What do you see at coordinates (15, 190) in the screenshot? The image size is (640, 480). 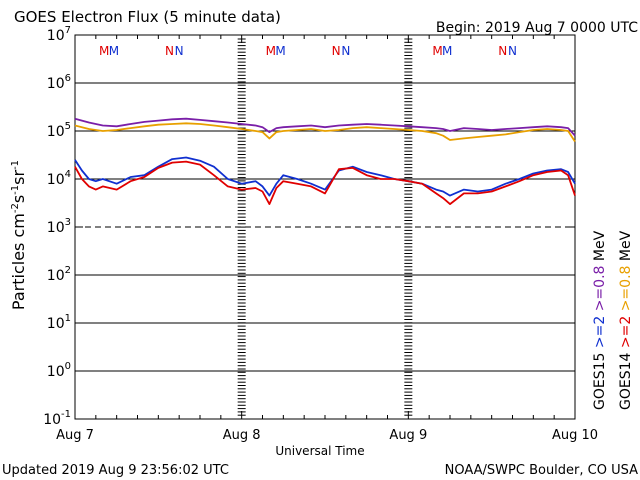 I see `y-axis-label-exp2: -1` at bounding box center [15, 190].